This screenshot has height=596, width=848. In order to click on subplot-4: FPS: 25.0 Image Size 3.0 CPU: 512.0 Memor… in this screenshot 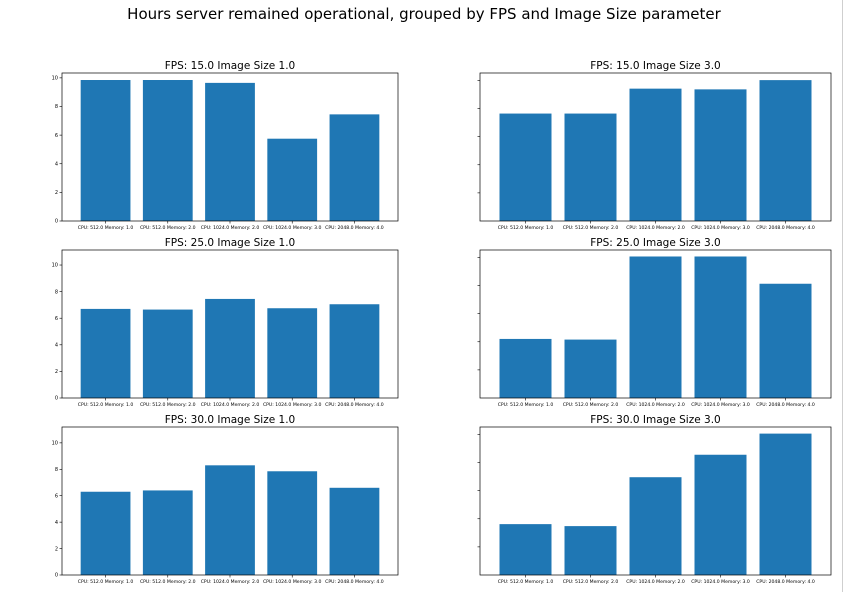, I will do `click(654, 322)`.